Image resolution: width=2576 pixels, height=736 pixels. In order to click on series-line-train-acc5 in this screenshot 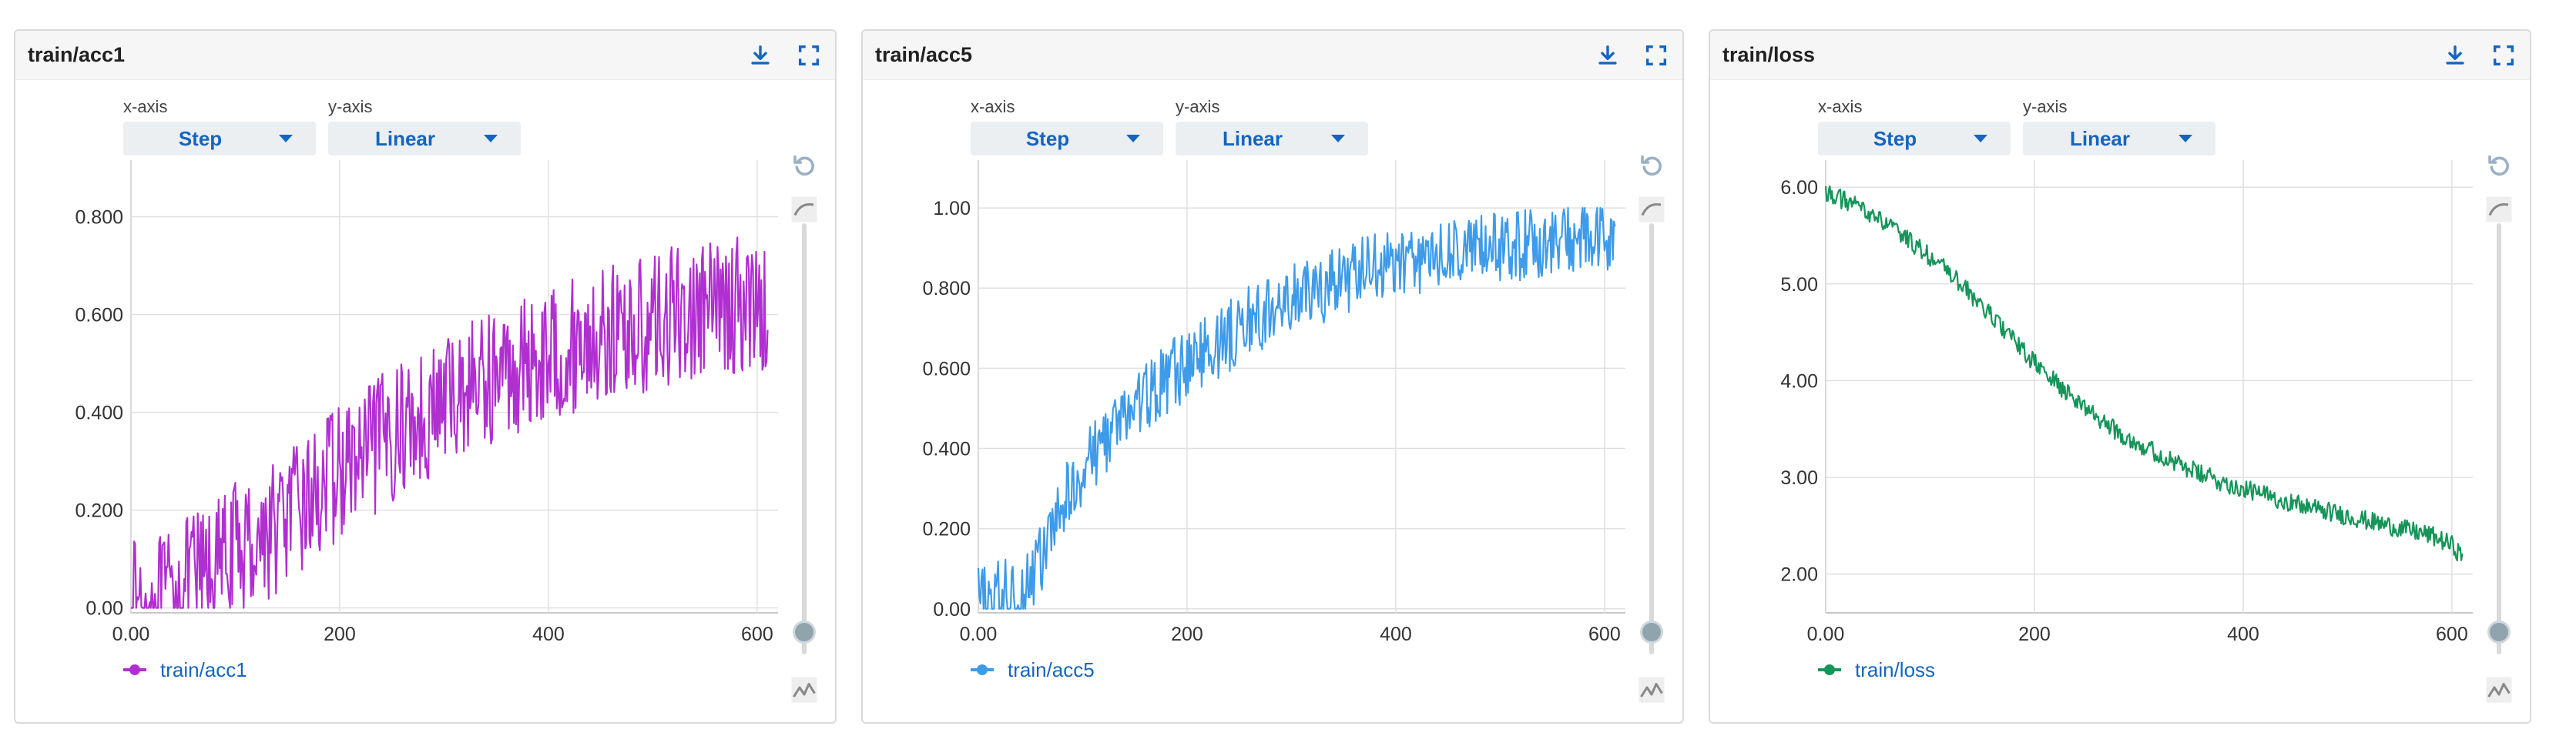, I will do `click(1296, 409)`.